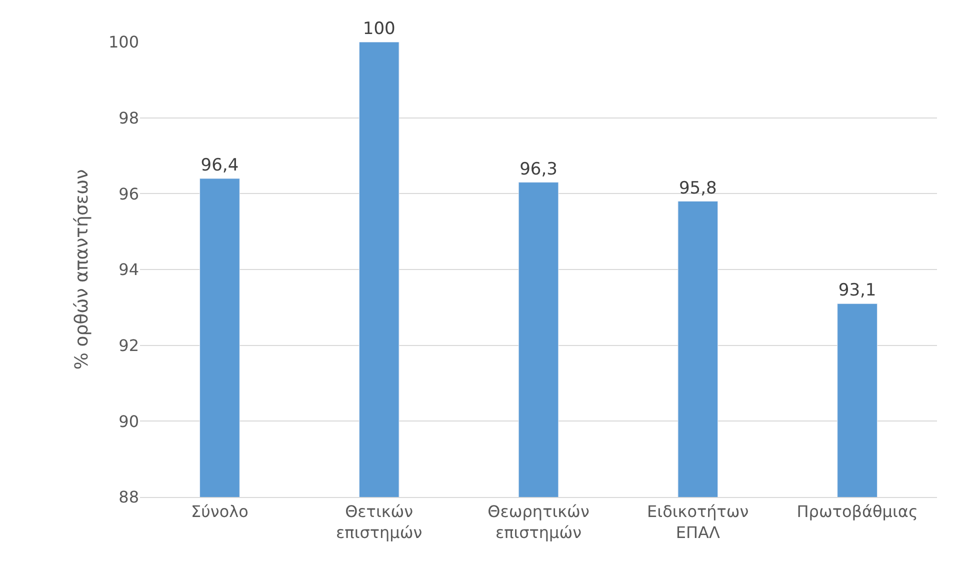 This screenshot has height=582, width=957. I want to click on y-tick-label: 100, so click(123, 42).